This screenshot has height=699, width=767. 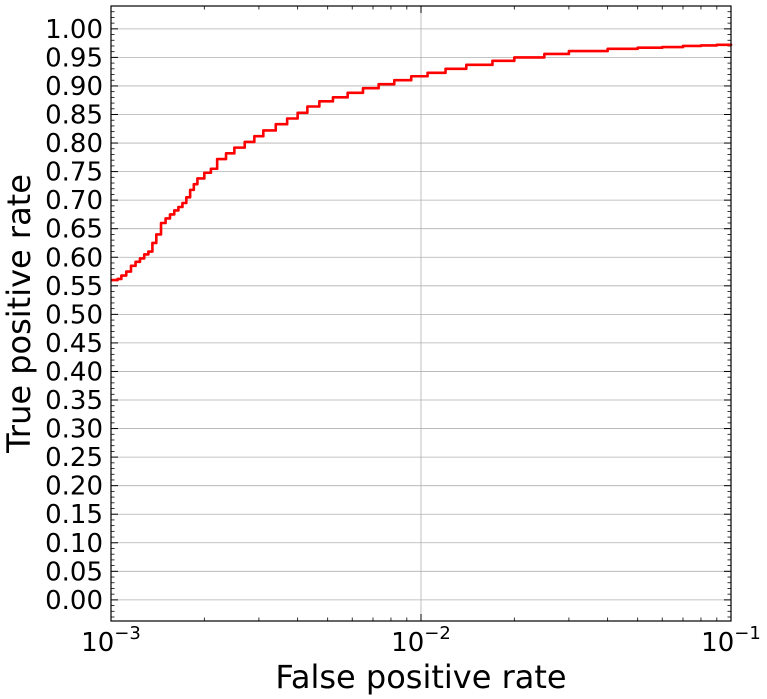 What do you see at coordinates (74, 201) in the screenshot?
I see `y-tick-label: 0.70` at bounding box center [74, 201].